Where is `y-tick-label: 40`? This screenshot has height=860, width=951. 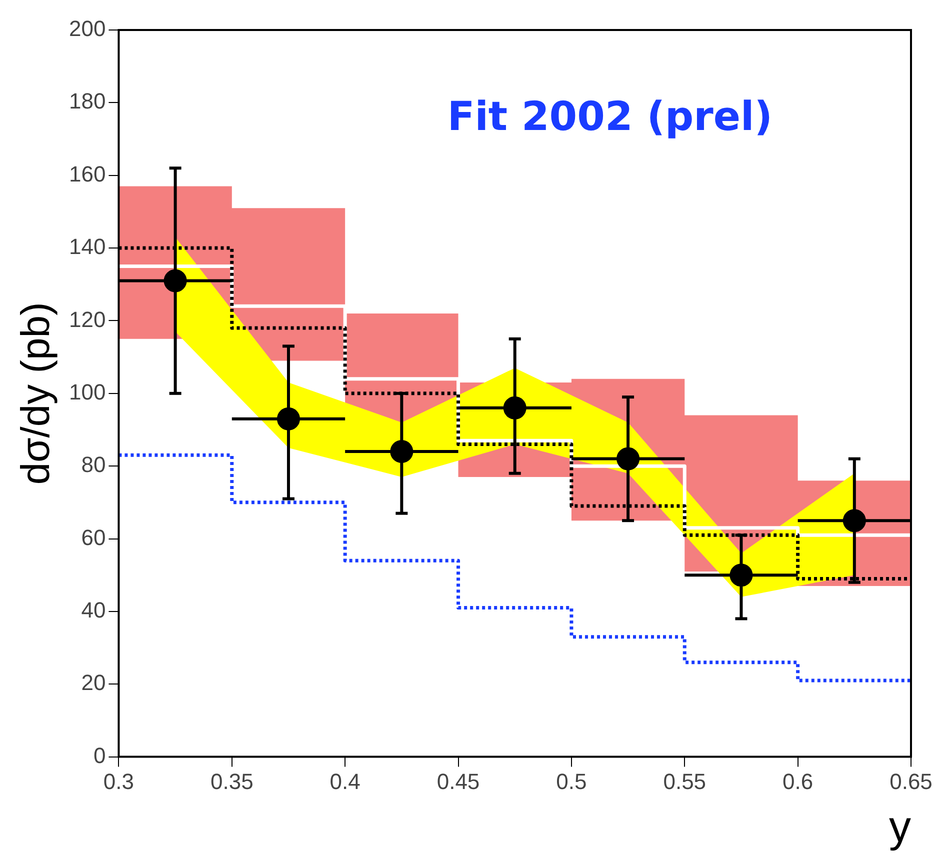 y-tick-label: 40 is located at coordinates (93, 610).